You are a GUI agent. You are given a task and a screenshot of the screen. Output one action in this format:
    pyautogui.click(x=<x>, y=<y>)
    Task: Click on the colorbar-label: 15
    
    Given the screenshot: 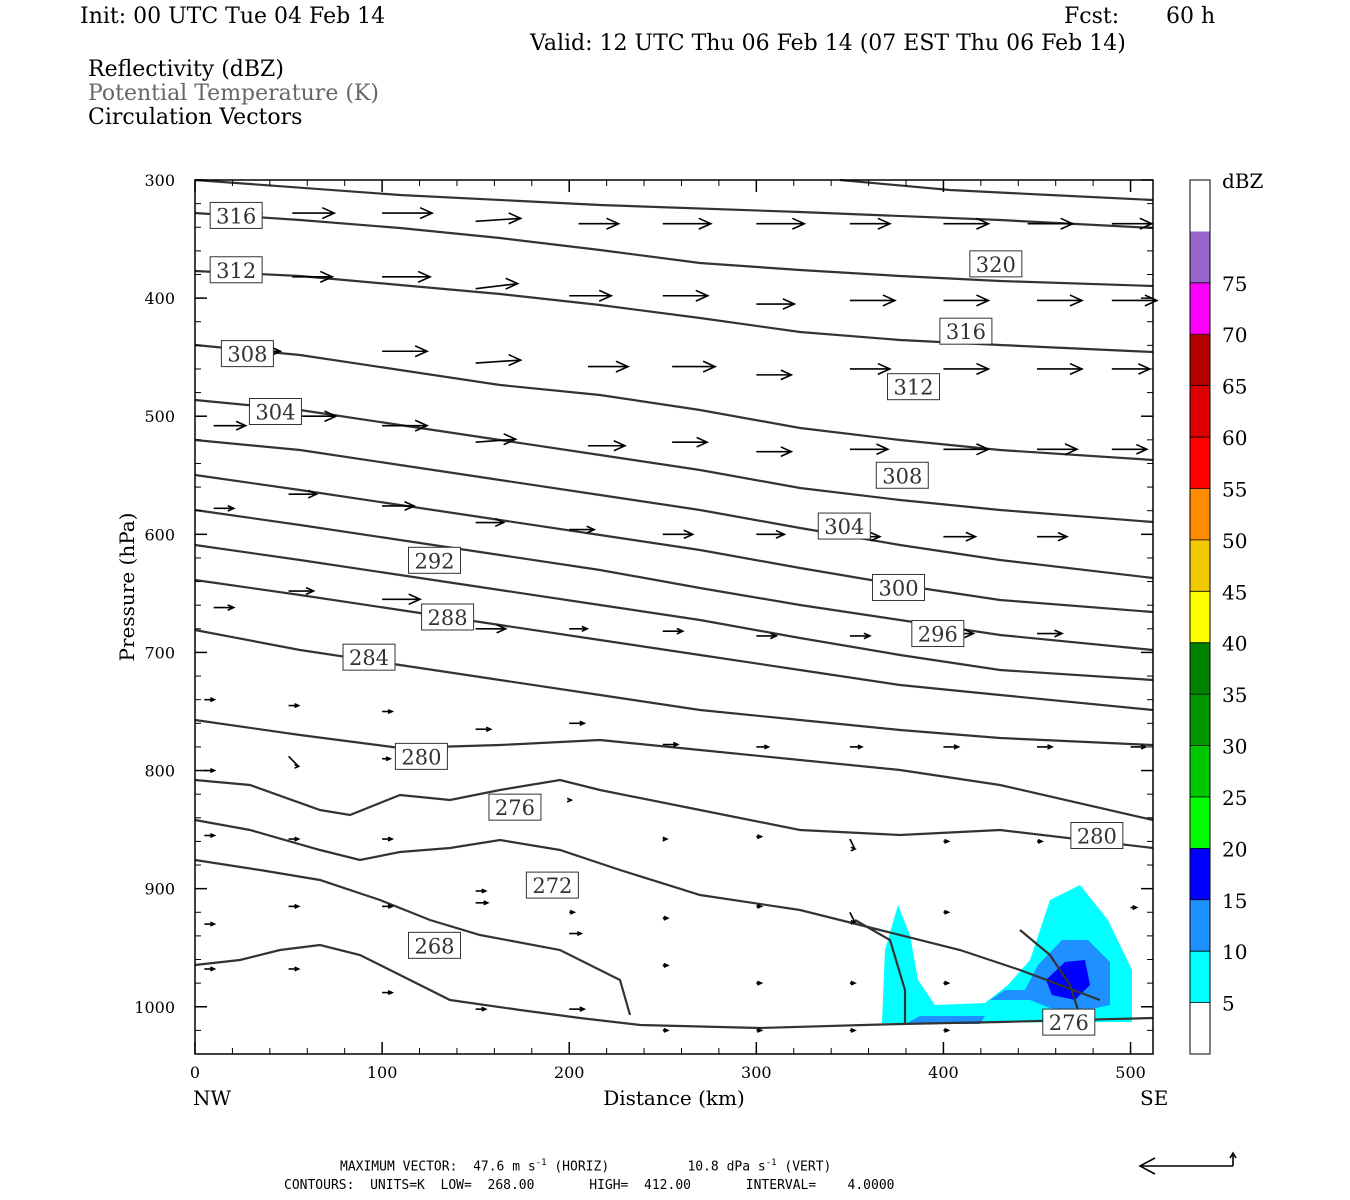 What is the action you would take?
    pyautogui.click(x=1234, y=901)
    